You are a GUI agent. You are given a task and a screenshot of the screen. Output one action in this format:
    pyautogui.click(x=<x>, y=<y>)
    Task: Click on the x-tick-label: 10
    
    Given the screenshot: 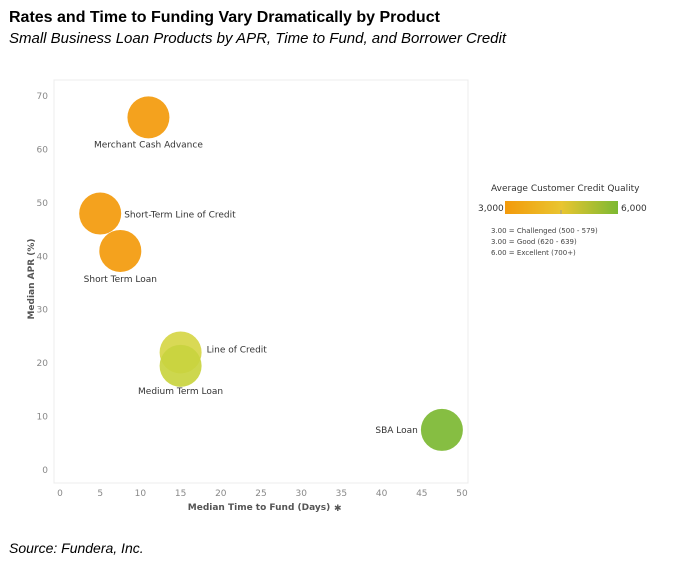 What is the action you would take?
    pyautogui.click(x=141, y=494)
    